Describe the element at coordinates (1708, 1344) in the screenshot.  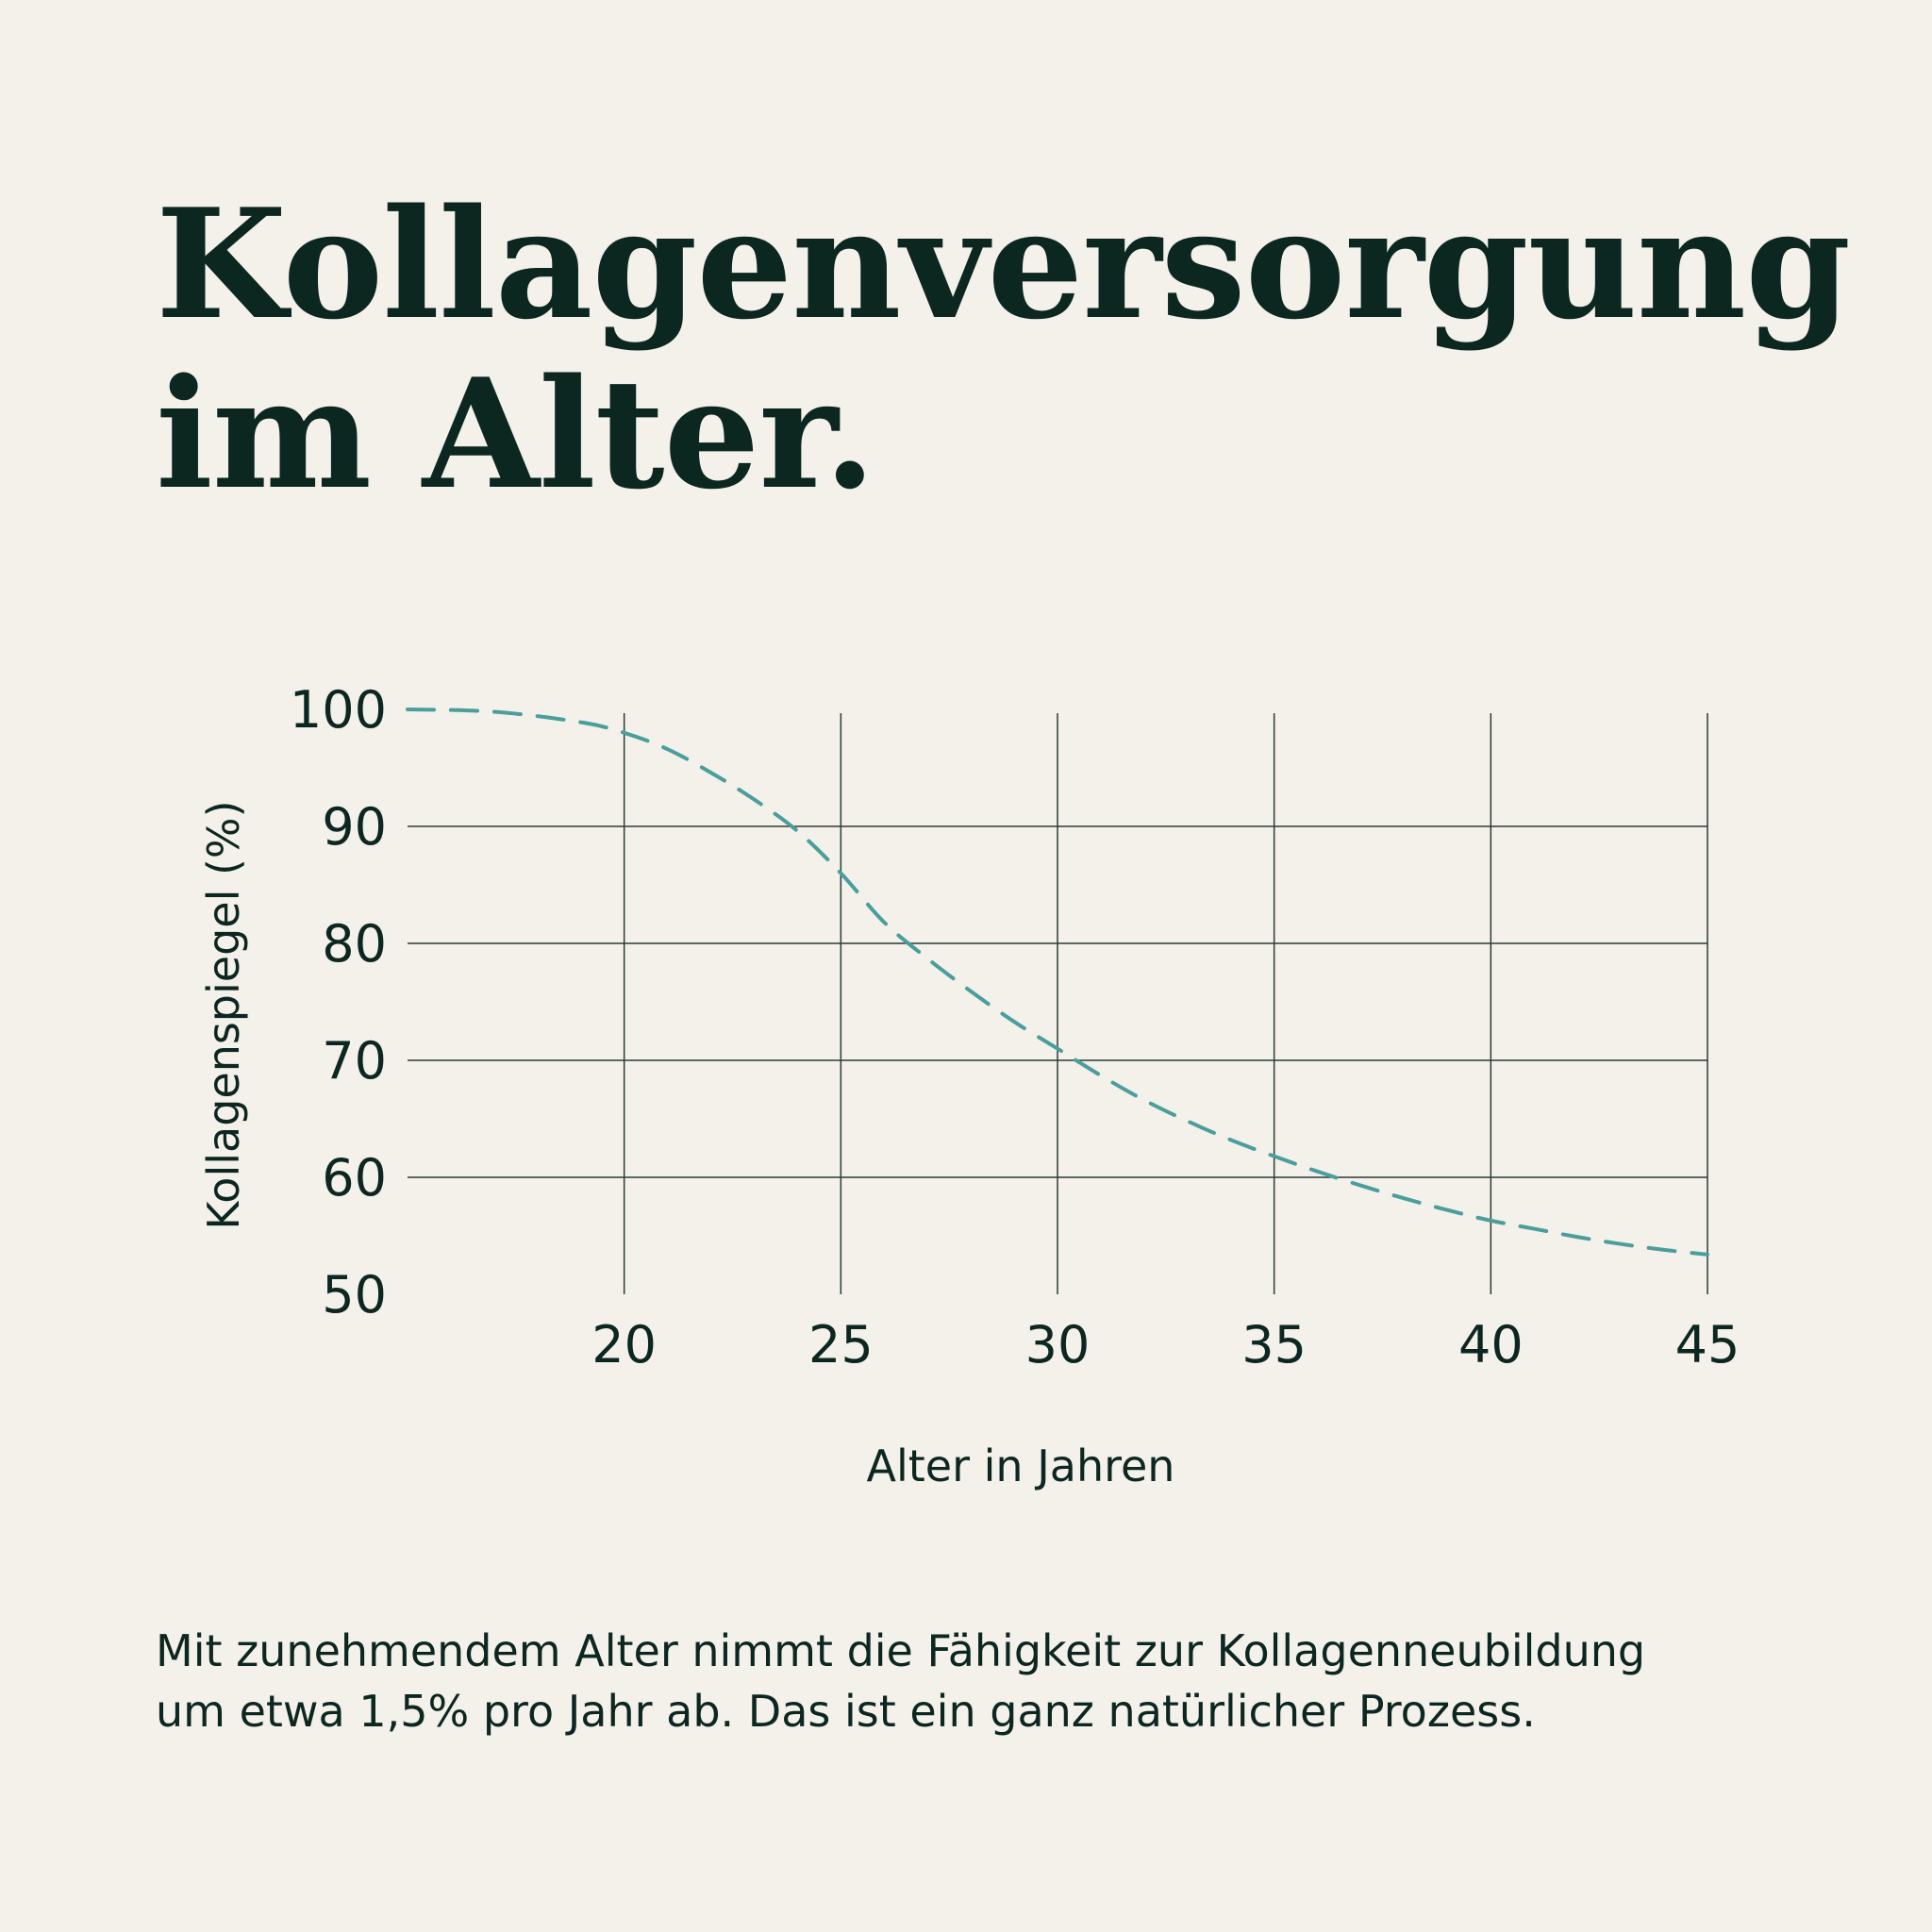
I see `x-tick-label-45: 45` at that location.